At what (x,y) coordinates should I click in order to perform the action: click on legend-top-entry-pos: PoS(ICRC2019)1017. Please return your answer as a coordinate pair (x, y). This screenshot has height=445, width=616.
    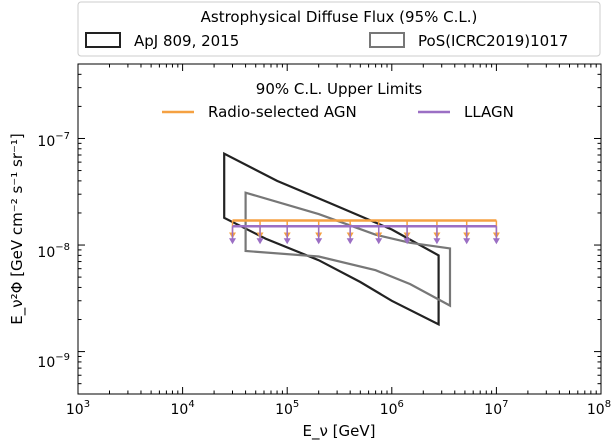
    Looking at the image, I should click on (493, 41).